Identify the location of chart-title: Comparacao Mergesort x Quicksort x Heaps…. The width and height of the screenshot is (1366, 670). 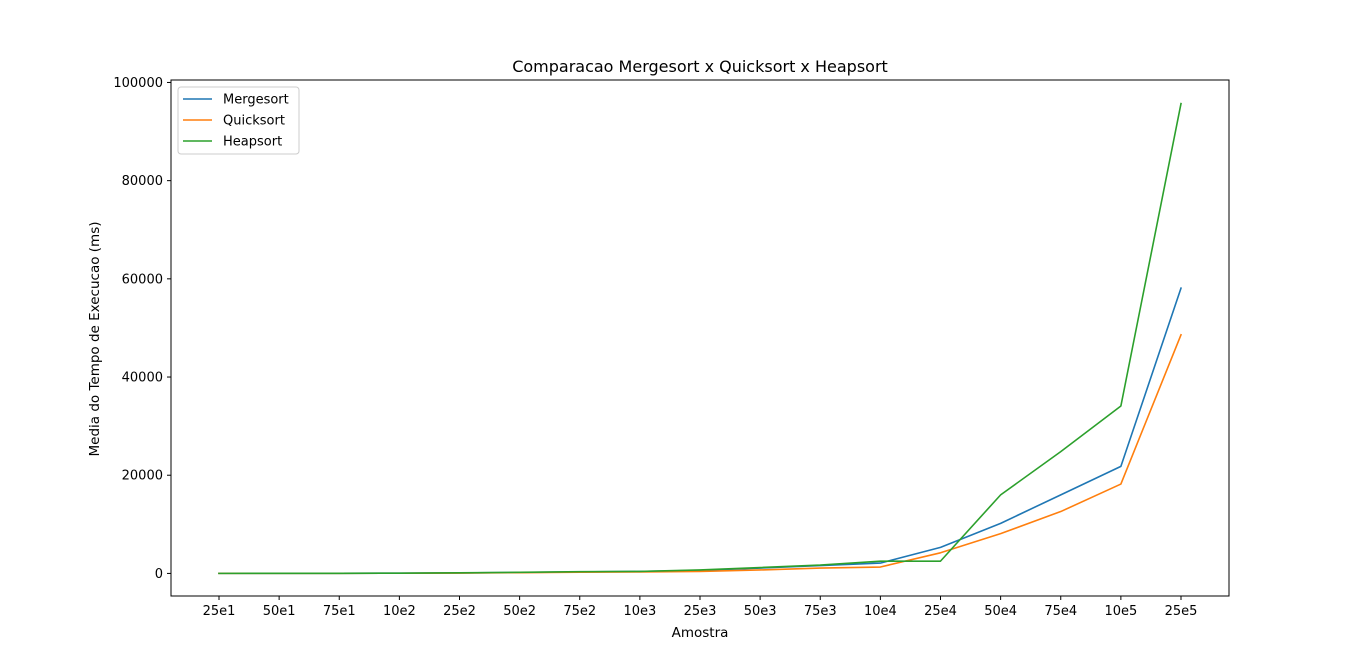
(700, 66).